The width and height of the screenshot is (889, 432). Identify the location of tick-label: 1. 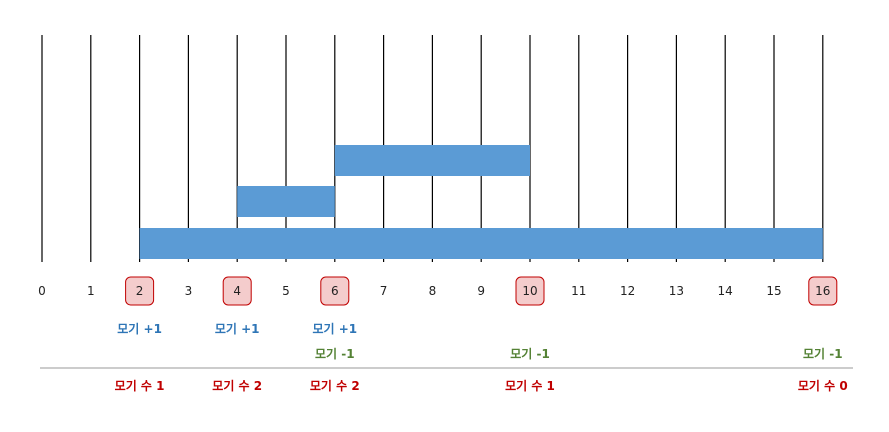
(91, 291).